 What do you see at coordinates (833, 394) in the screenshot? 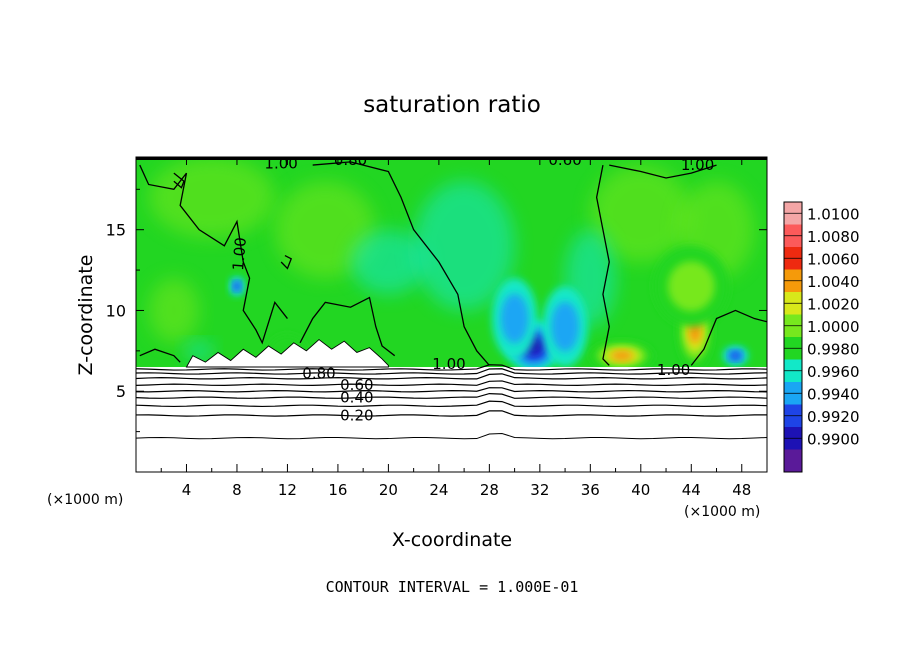
I see `colorbar-label: 0.9940` at bounding box center [833, 394].